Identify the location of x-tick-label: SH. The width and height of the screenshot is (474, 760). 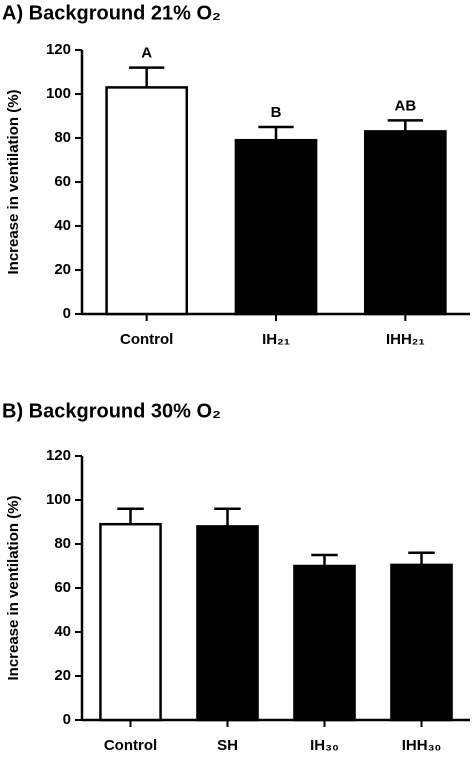
(227, 745).